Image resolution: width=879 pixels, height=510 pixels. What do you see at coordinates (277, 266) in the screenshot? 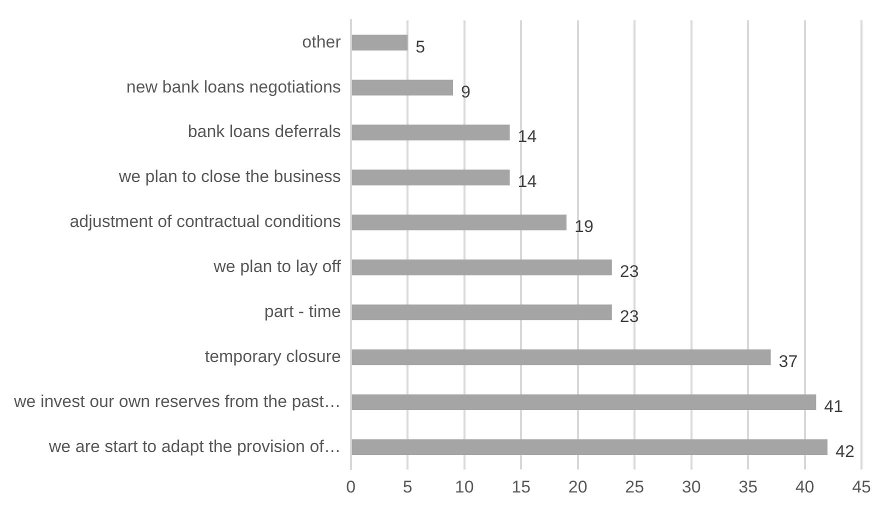
I see `y-tick-label: we plan to lay off` at bounding box center [277, 266].